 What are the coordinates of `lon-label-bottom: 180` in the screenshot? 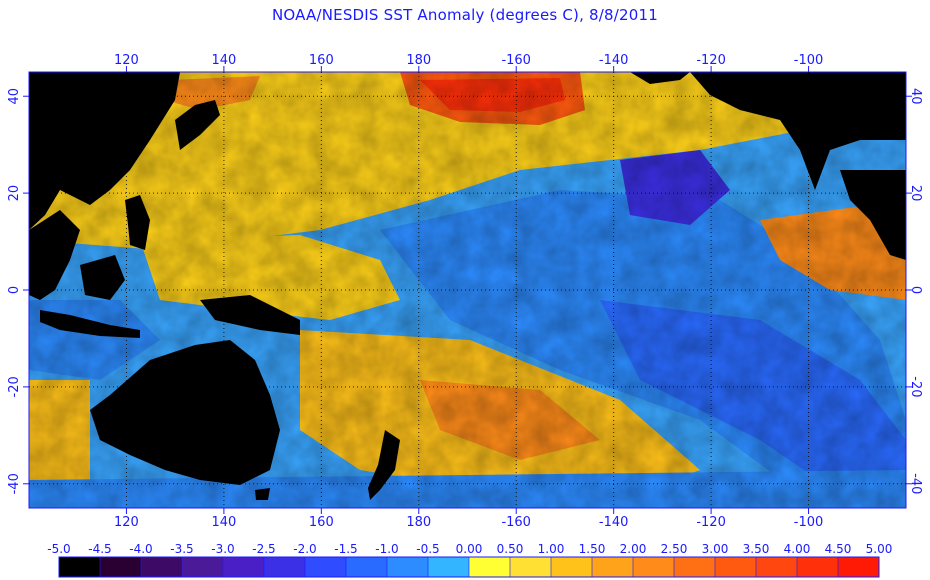 It's located at (418, 522).